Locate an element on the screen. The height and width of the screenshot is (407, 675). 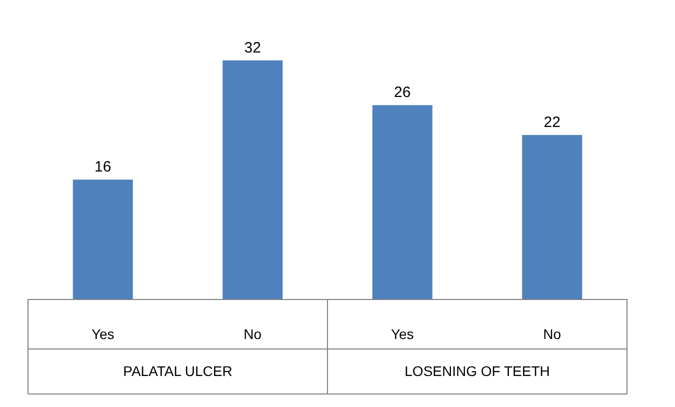
text: PALATAL ULCER is located at coordinates (177, 371).